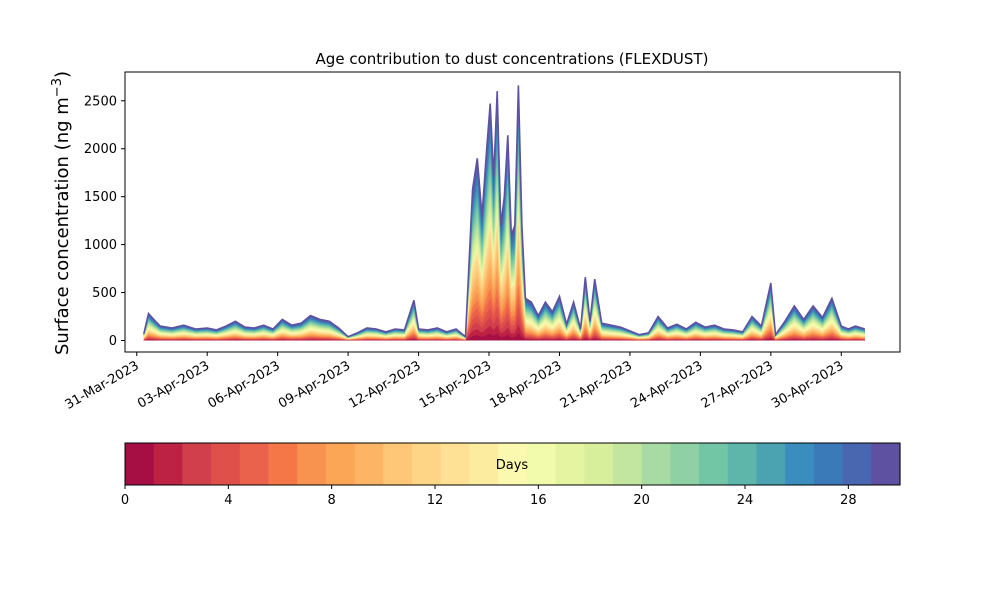  What do you see at coordinates (435, 500) in the screenshot?
I see `colorbar-tick-label: 12` at bounding box center [435, 500].